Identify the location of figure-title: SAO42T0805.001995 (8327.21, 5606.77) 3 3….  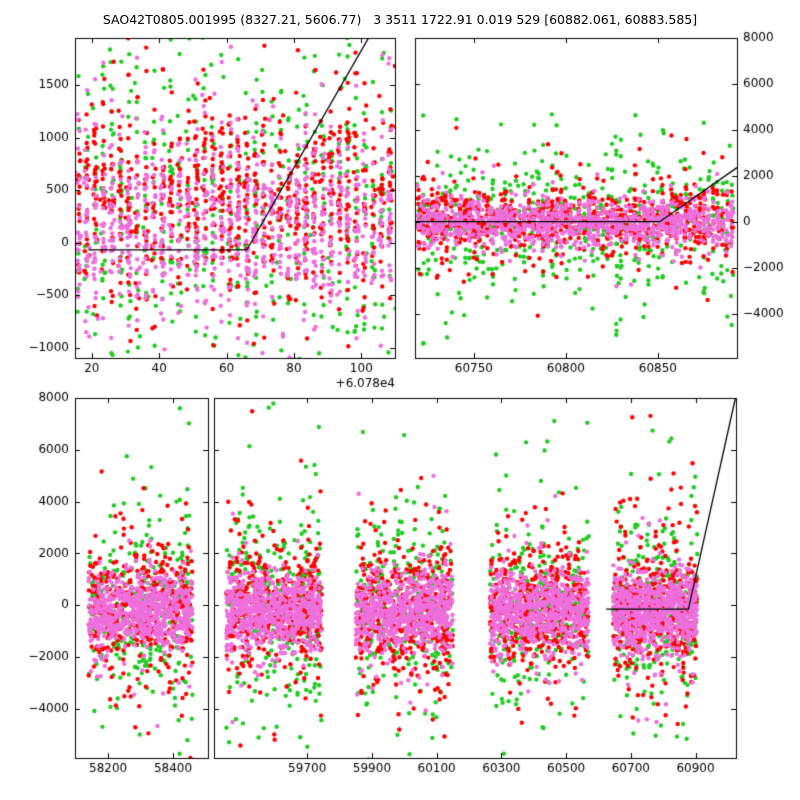
(400, 19).